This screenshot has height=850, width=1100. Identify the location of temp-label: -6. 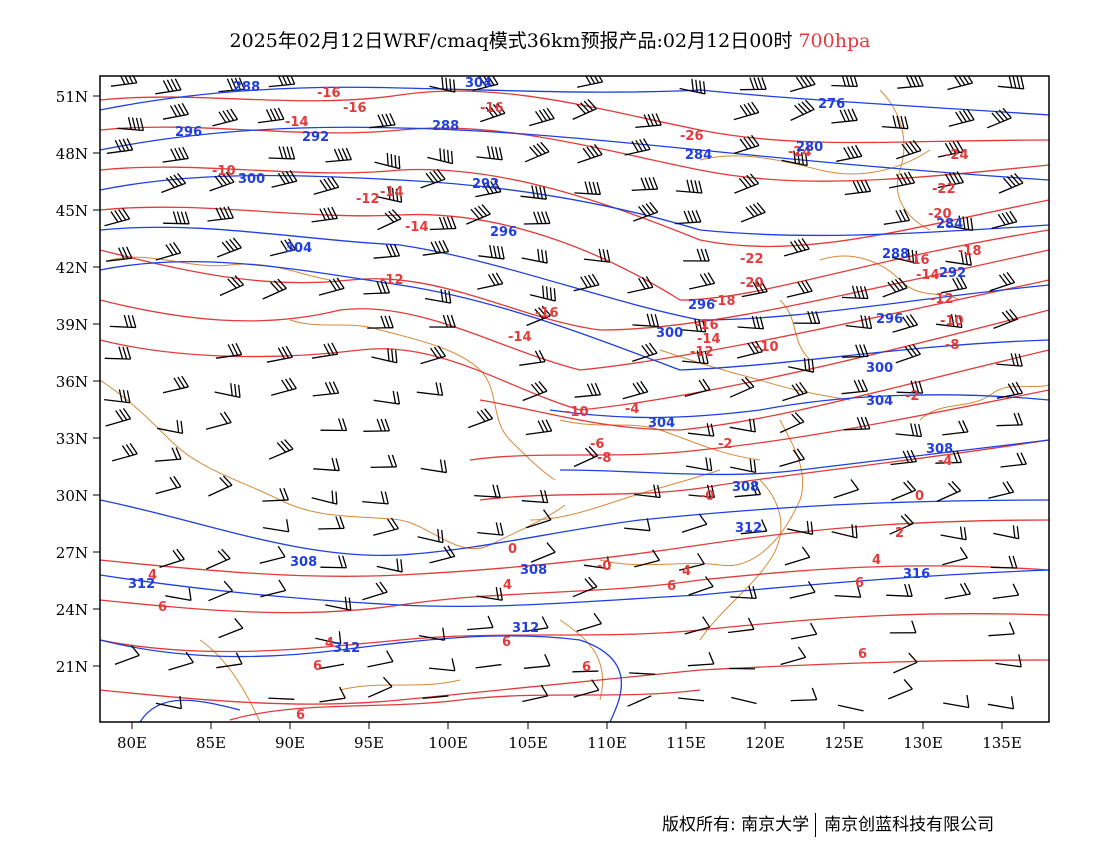
(597, 444).